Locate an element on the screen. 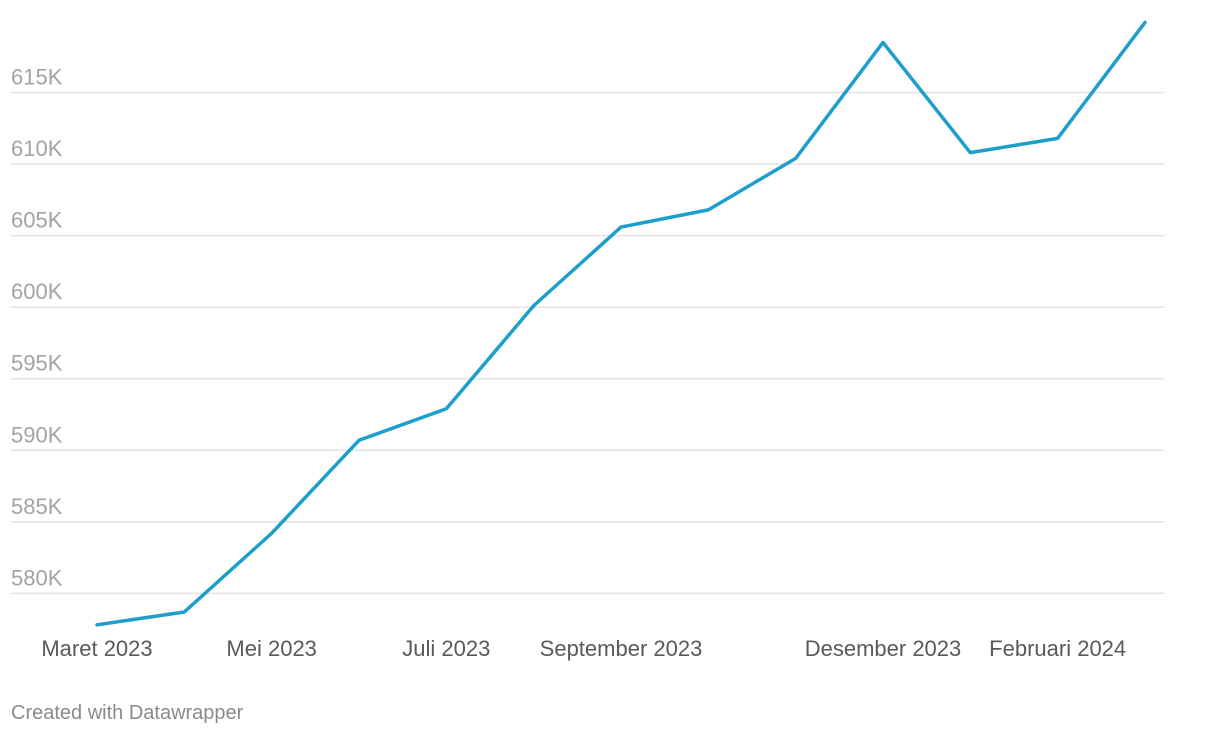 This screenshot has width=1220, height=738. y-axis-ticks: 580K 585K 590K 595K 600K 605K 610K 615K is located at coordinates (37, 328).